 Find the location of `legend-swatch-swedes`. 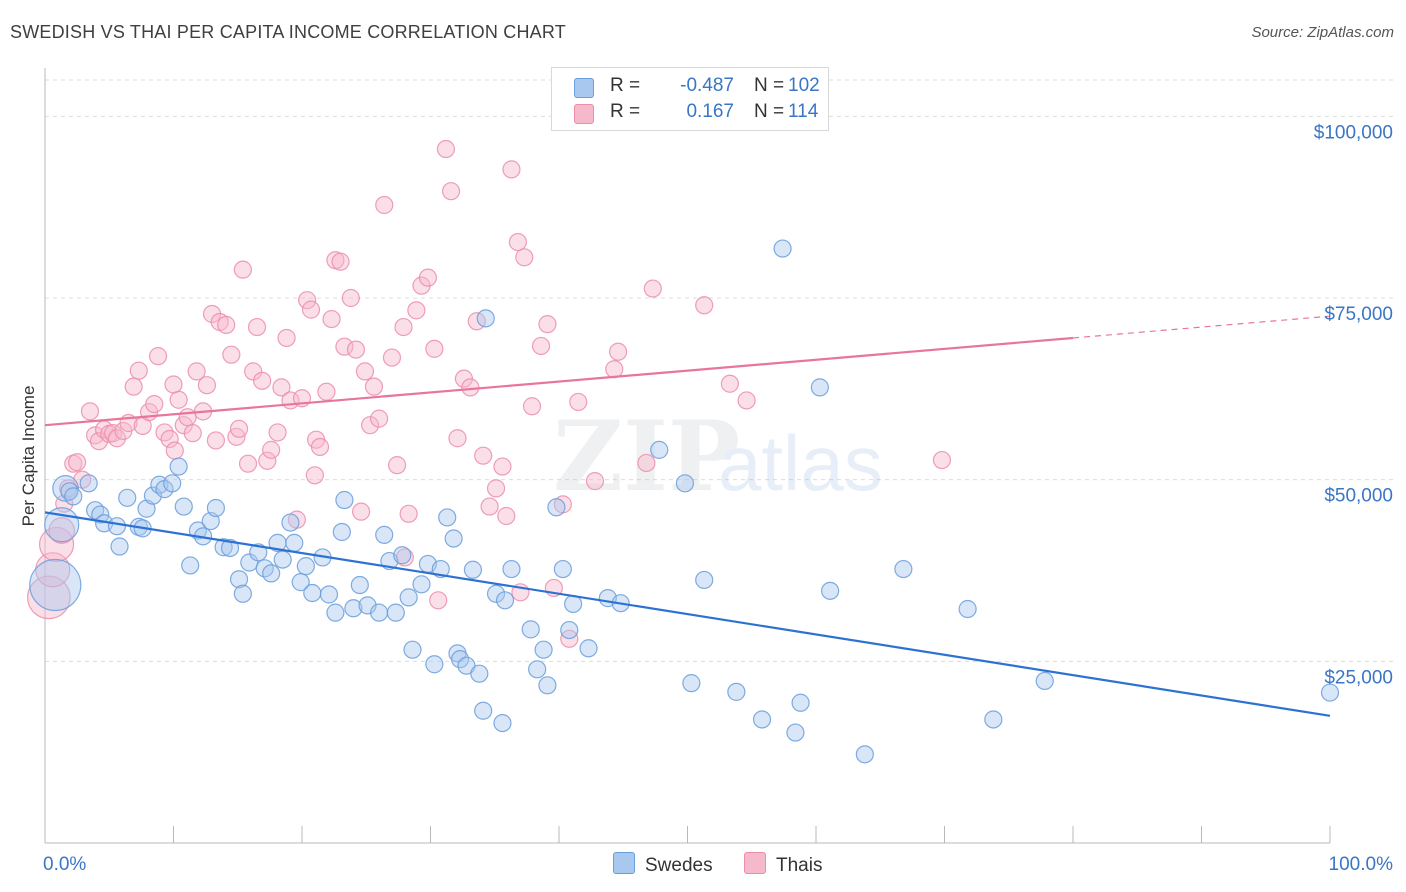

legend-swatch-swedes is located at coordinates (584, 88).